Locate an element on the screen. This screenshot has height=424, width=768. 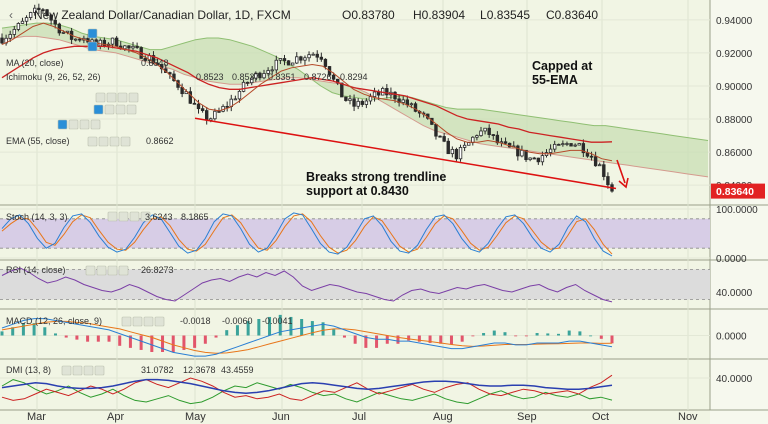
stoch-value-d: 8.1865 is located at coordinates (195, 217).